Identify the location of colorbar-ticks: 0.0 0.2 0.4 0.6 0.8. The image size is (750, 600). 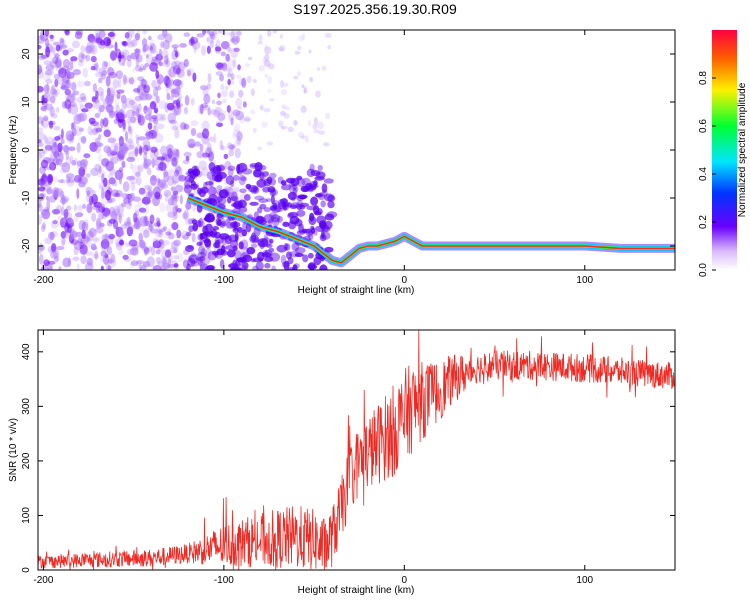
(707, 174).